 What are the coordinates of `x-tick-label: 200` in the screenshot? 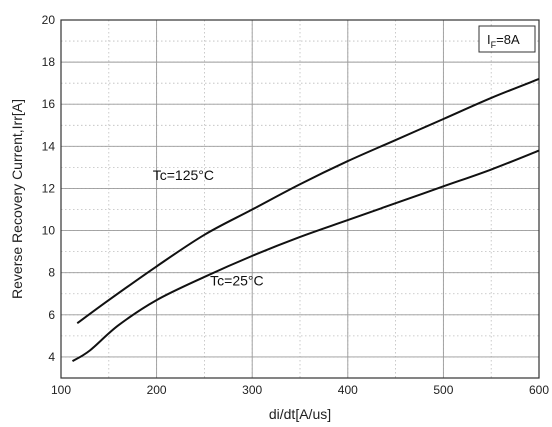 It's located at (157, 390).